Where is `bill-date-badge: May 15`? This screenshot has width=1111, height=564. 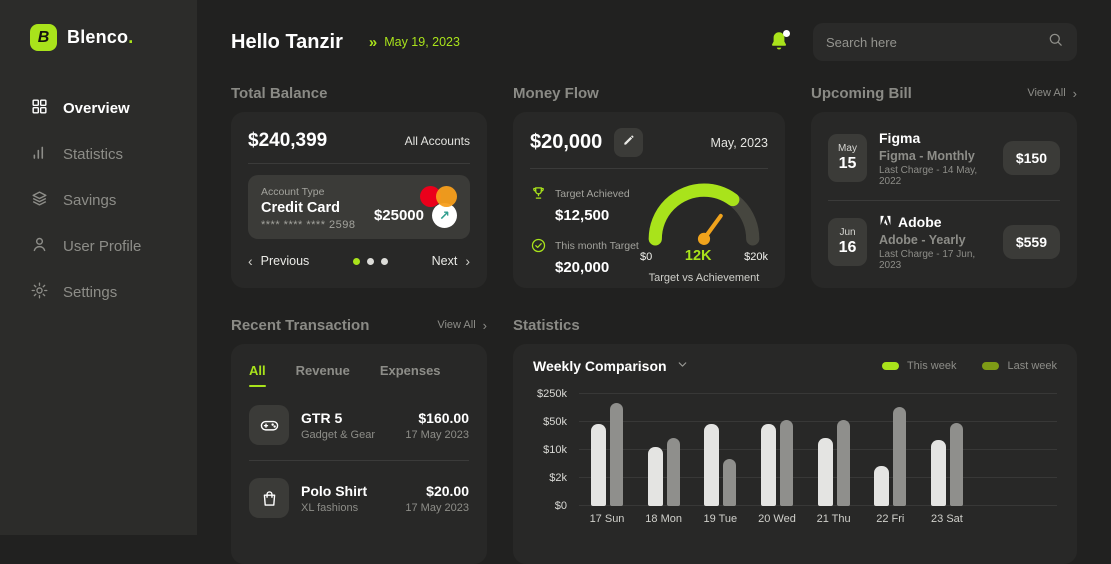 bill-date-badge: May 15 is located at coordinates (847, 158).